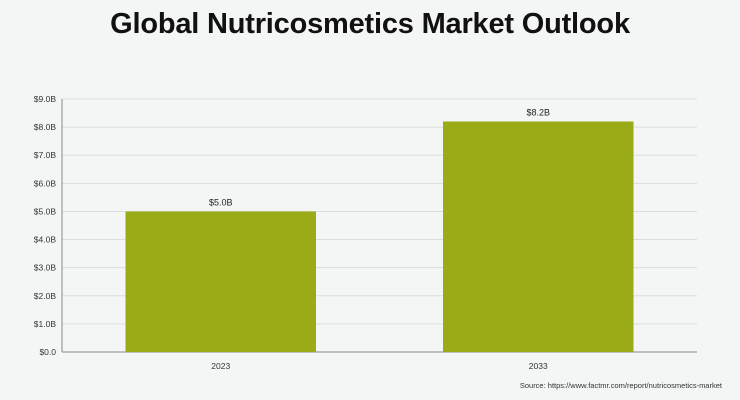  I want to click on y-tick-label: $0.0, so click(47, 352).